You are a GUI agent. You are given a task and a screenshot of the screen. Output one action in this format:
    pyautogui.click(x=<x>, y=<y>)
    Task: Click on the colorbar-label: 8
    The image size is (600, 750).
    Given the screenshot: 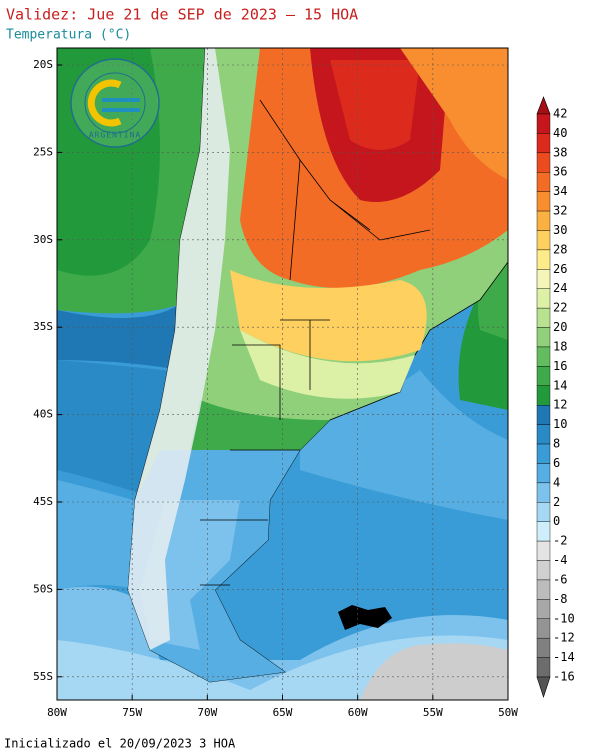 What is the action you would take?
    pyautogui.click(x=556, y=444)
    